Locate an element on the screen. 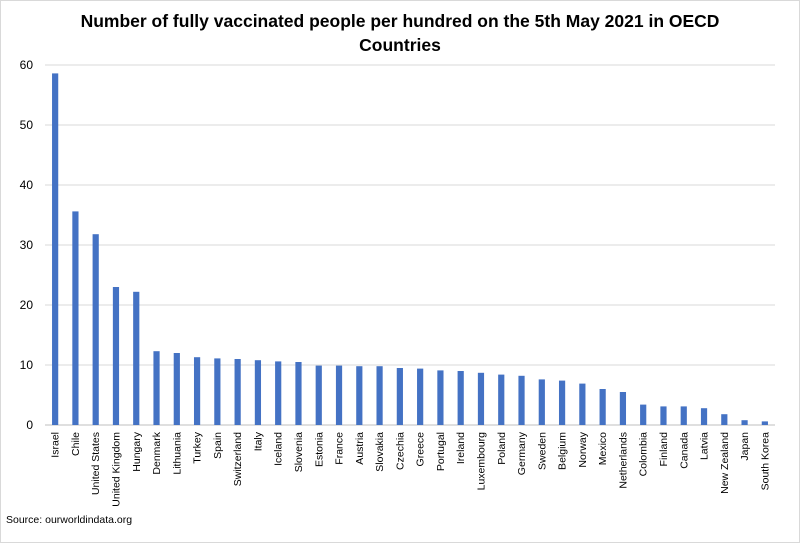 The height and width of the screenshot is (543, 800). x-tick-label: Denmark is located at coordinates (157, 452).